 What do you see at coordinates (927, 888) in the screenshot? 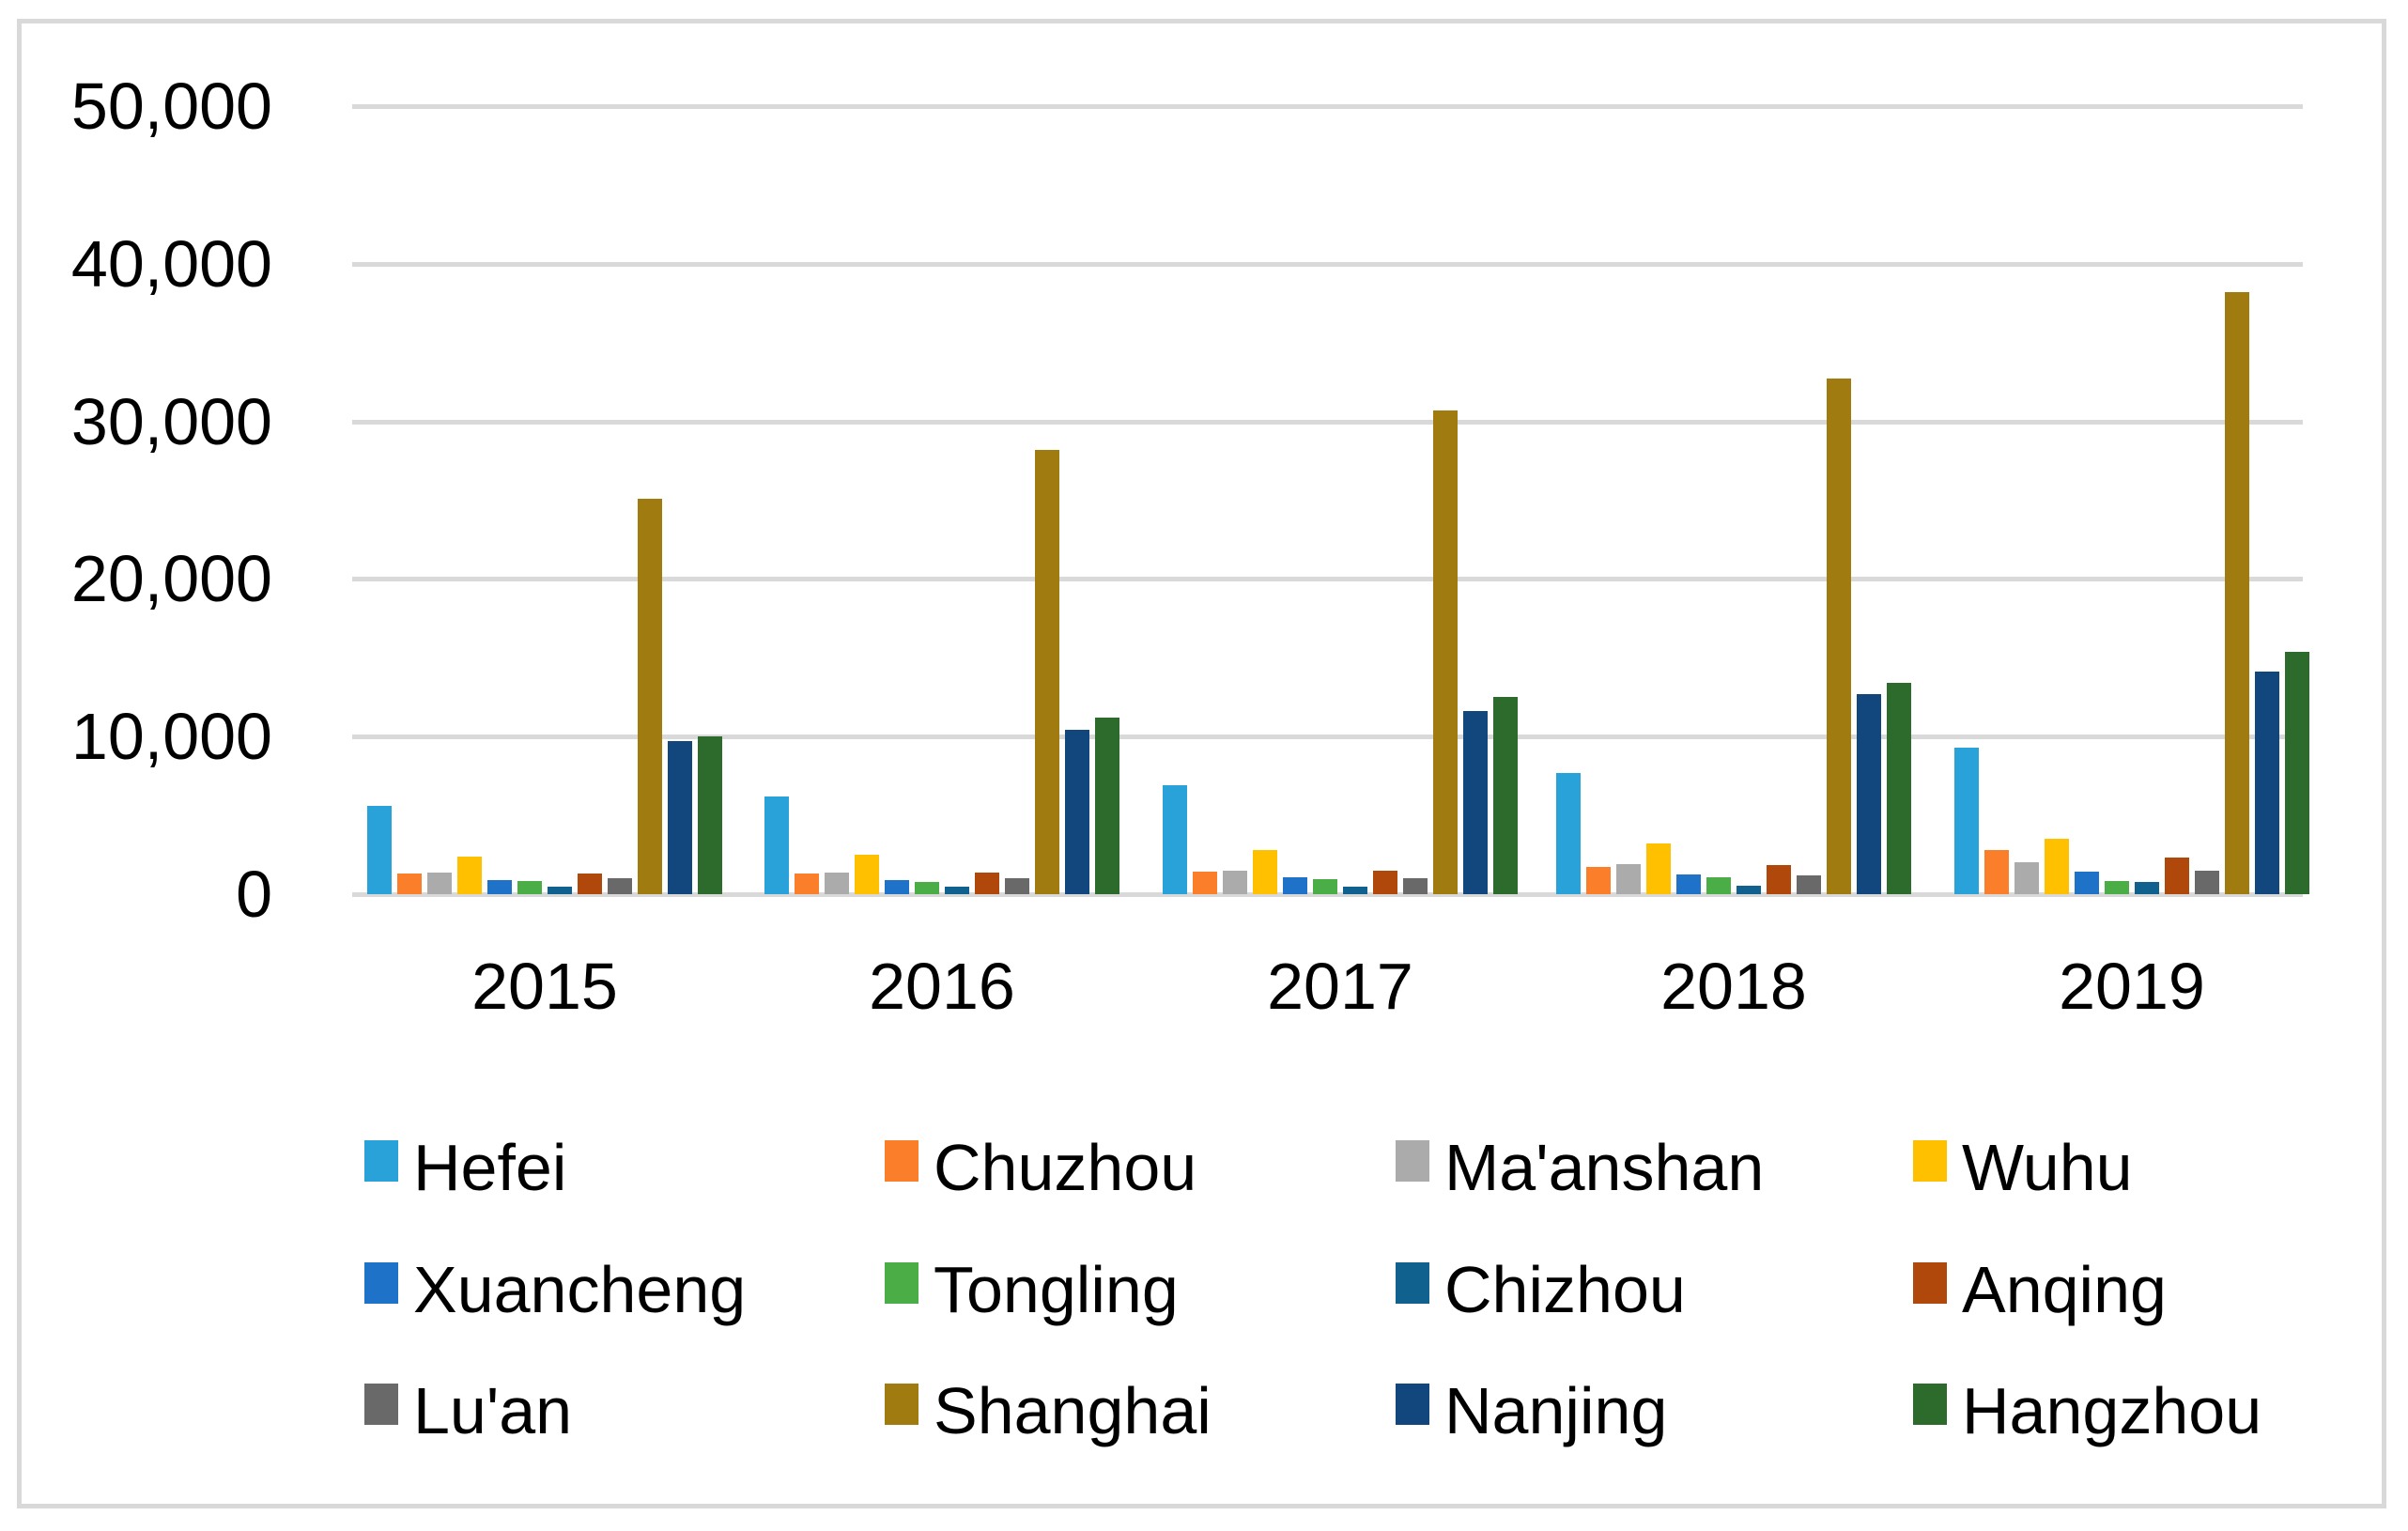
I see `bar-tongling-2016` at bounding box center [927, 888].